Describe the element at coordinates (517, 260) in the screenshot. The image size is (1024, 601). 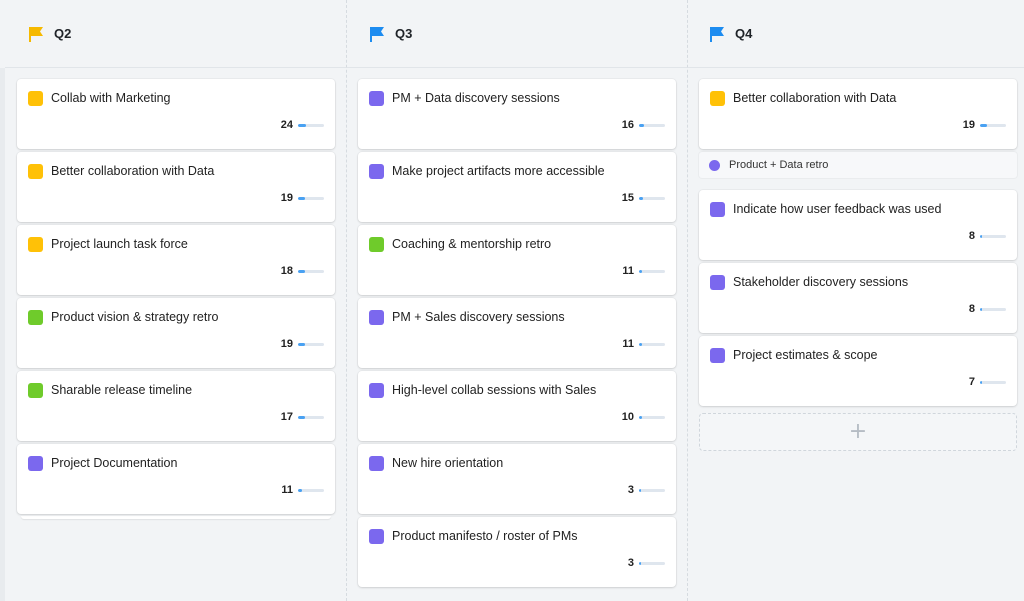
I see `card: Coaching & mentorship retro 11` at that location.